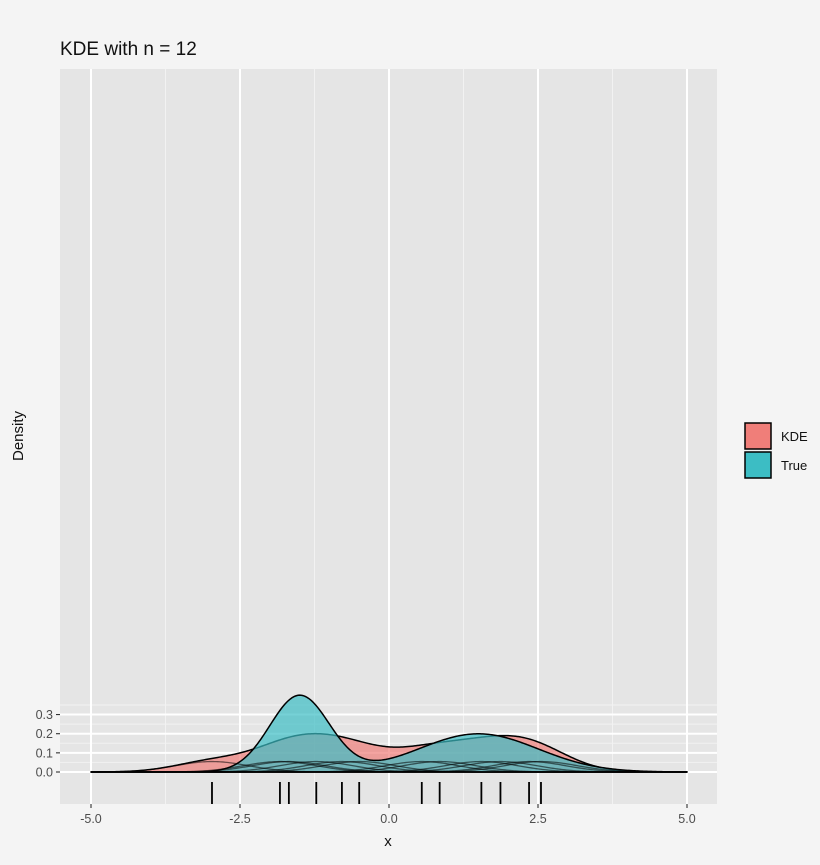  What do you see at coordinates (758, 465) in the screenshot?
I see `legend-key-true` at bounding box center [758, 465].